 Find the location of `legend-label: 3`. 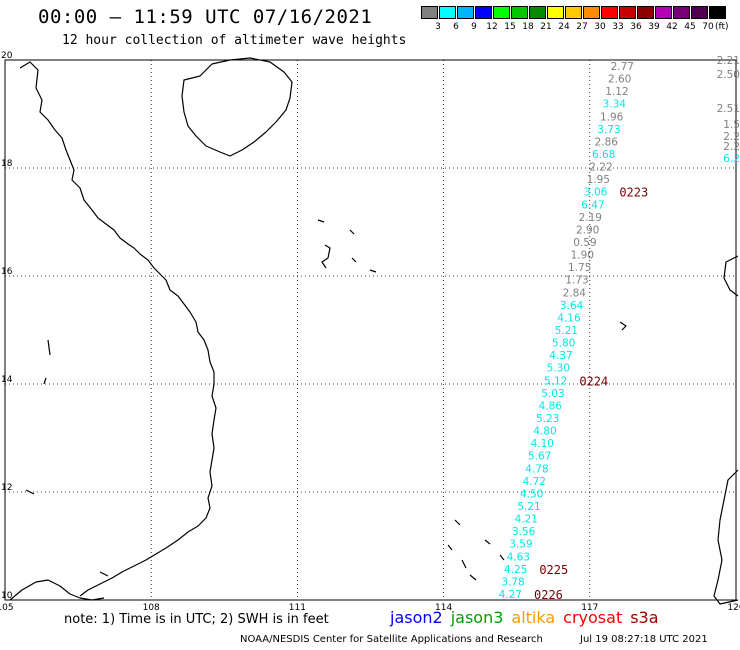

legend-label: 3 is located at coordinates (438, 27).